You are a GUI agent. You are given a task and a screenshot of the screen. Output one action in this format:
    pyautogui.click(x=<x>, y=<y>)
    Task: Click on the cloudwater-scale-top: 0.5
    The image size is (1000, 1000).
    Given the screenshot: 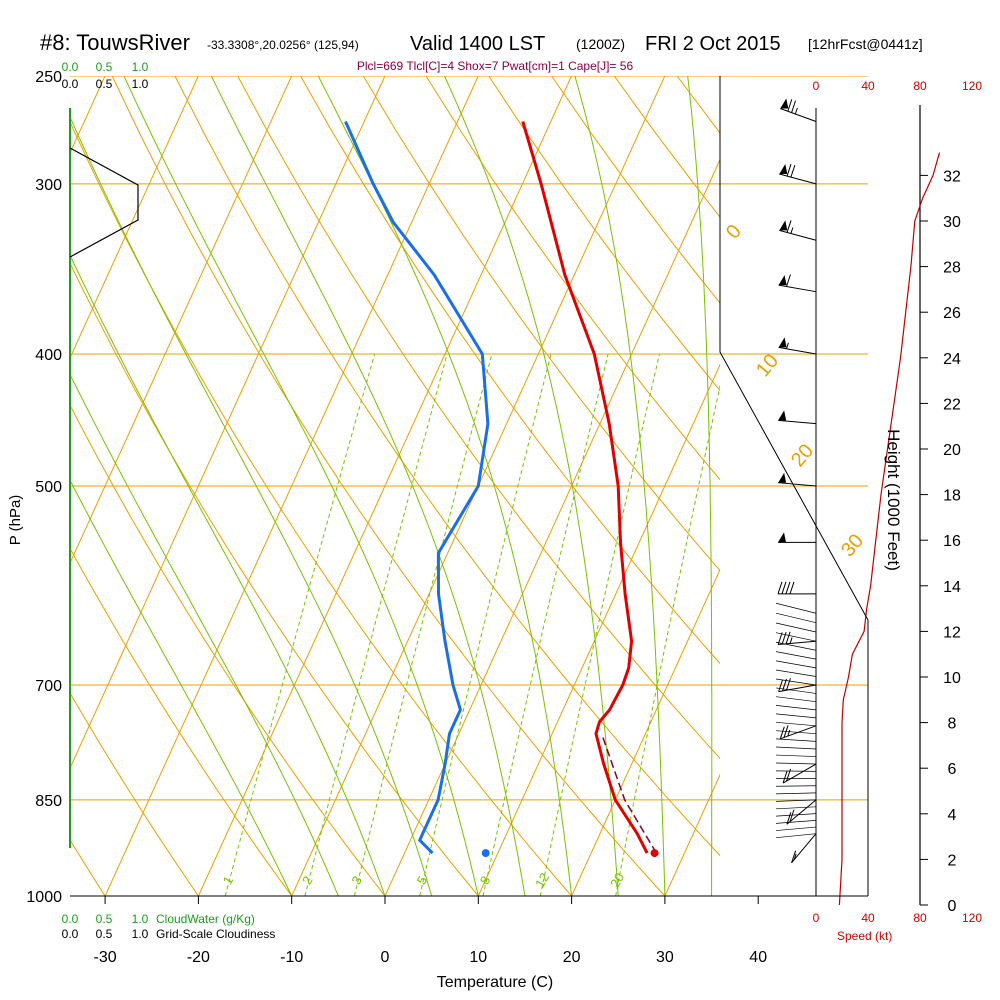 What is the action you would take?
    pyautogui.click(x=104, y=67)
    